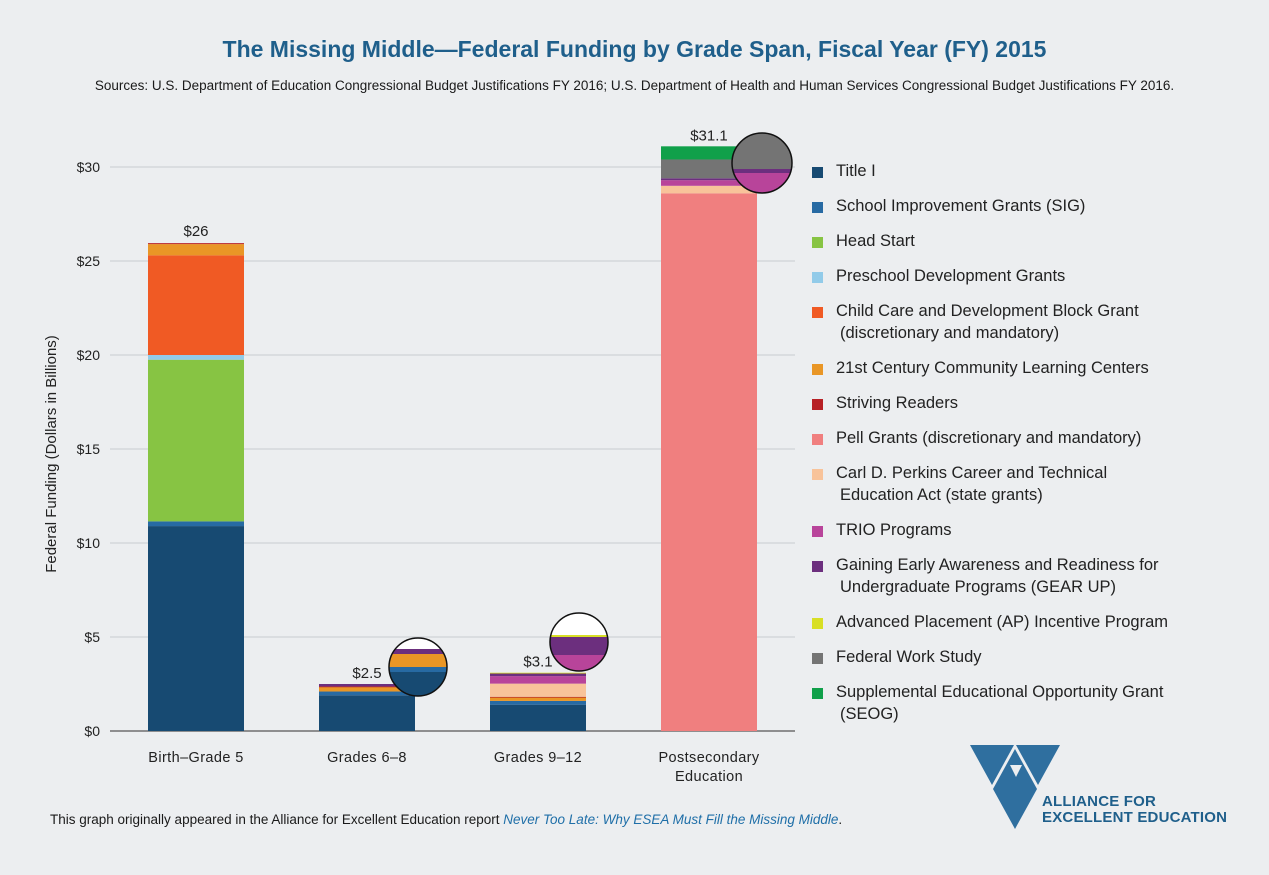 The height and width of the screenshot is (875, 1269). What do you see at coordinates (1015, 787) in the screenshot?
I see `alliance-logo-icon` at bounding box center [1015, 787].